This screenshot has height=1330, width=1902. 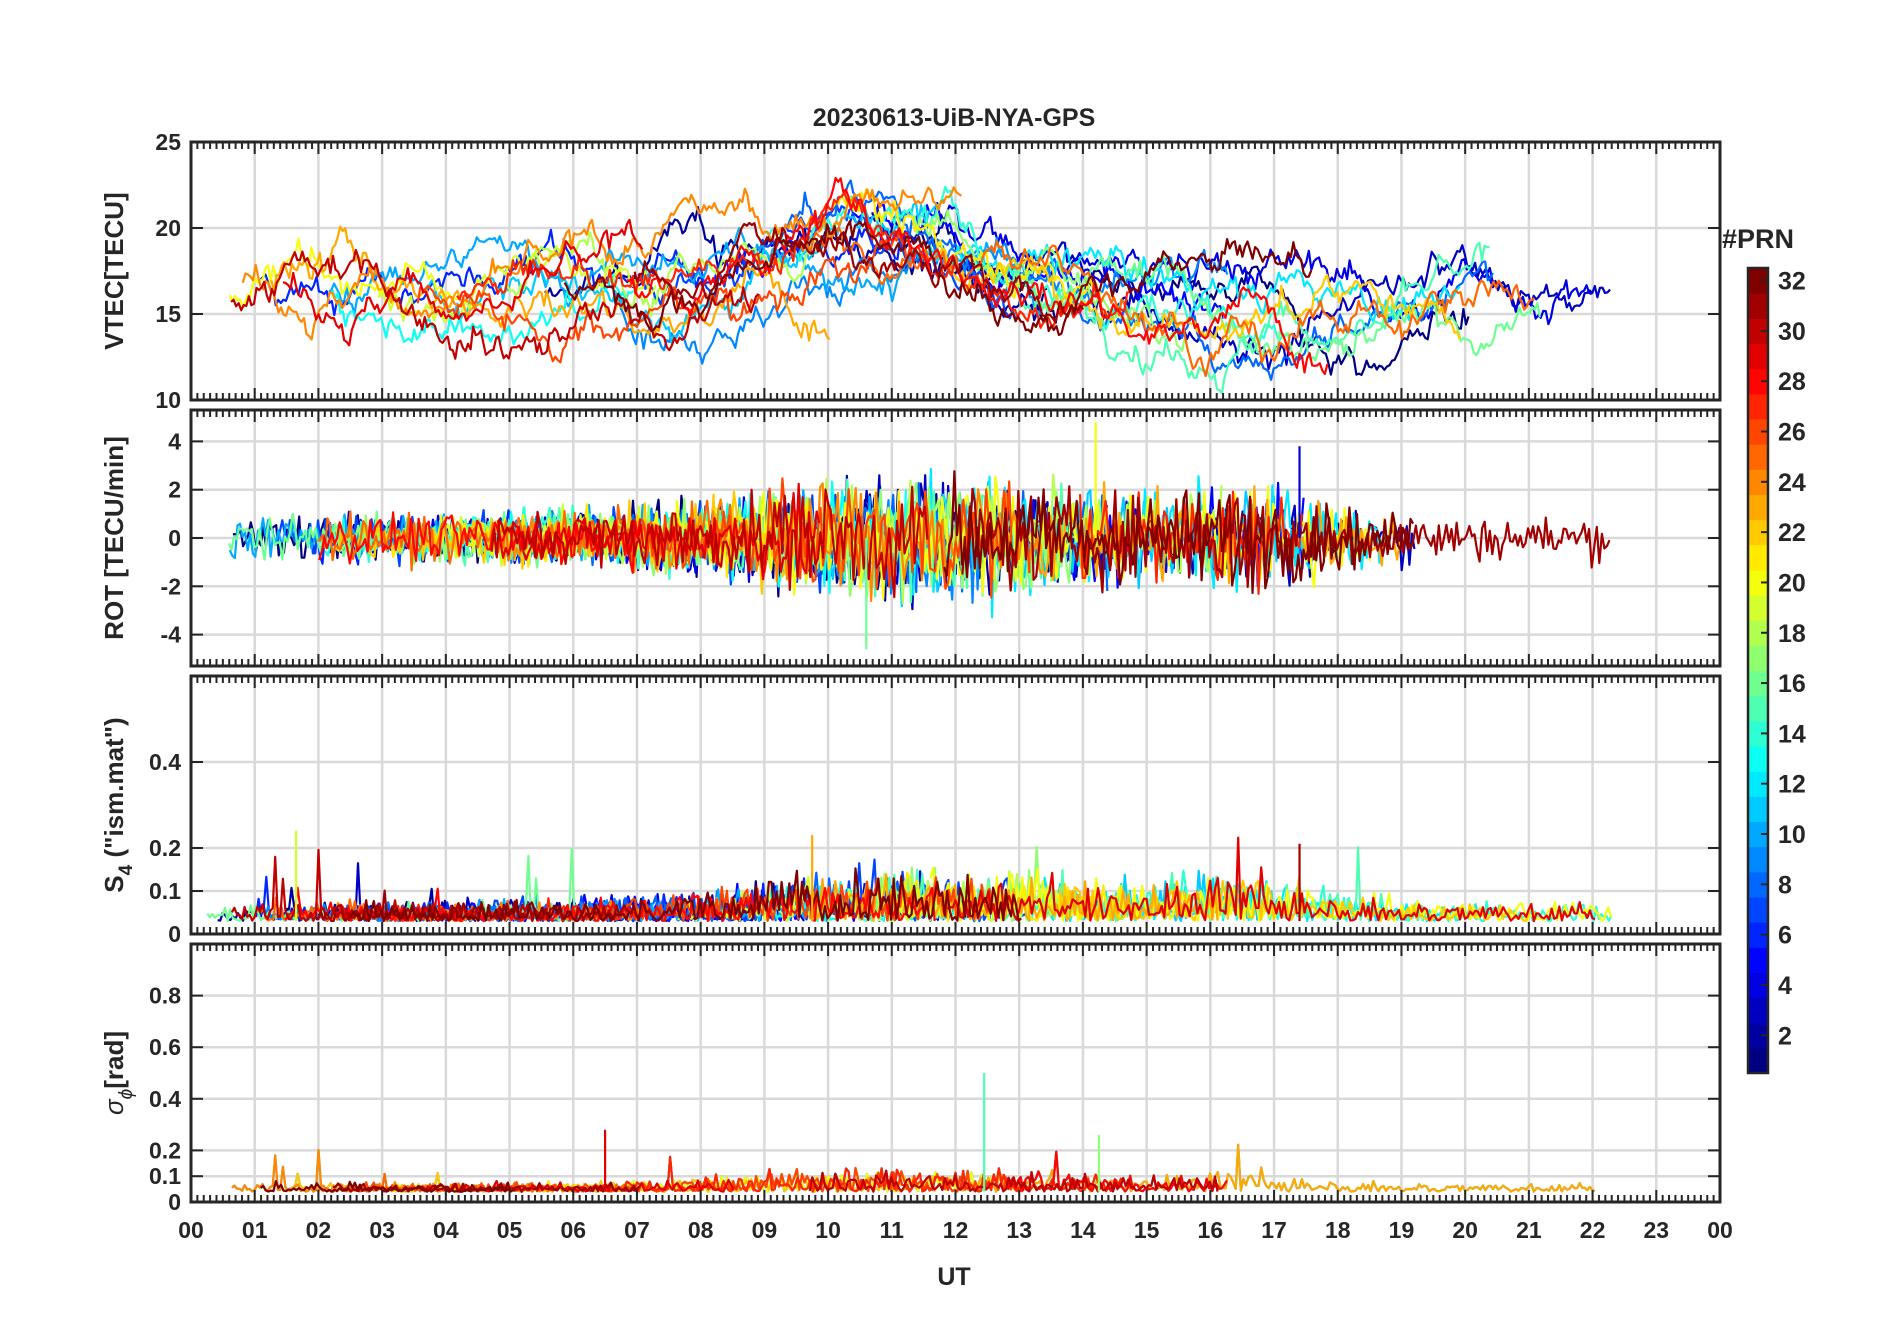 What do you see at coordinates (828, 1230) in the screenshot?
I see `x-tick-label: 10` at bounding box center [828, 1230].